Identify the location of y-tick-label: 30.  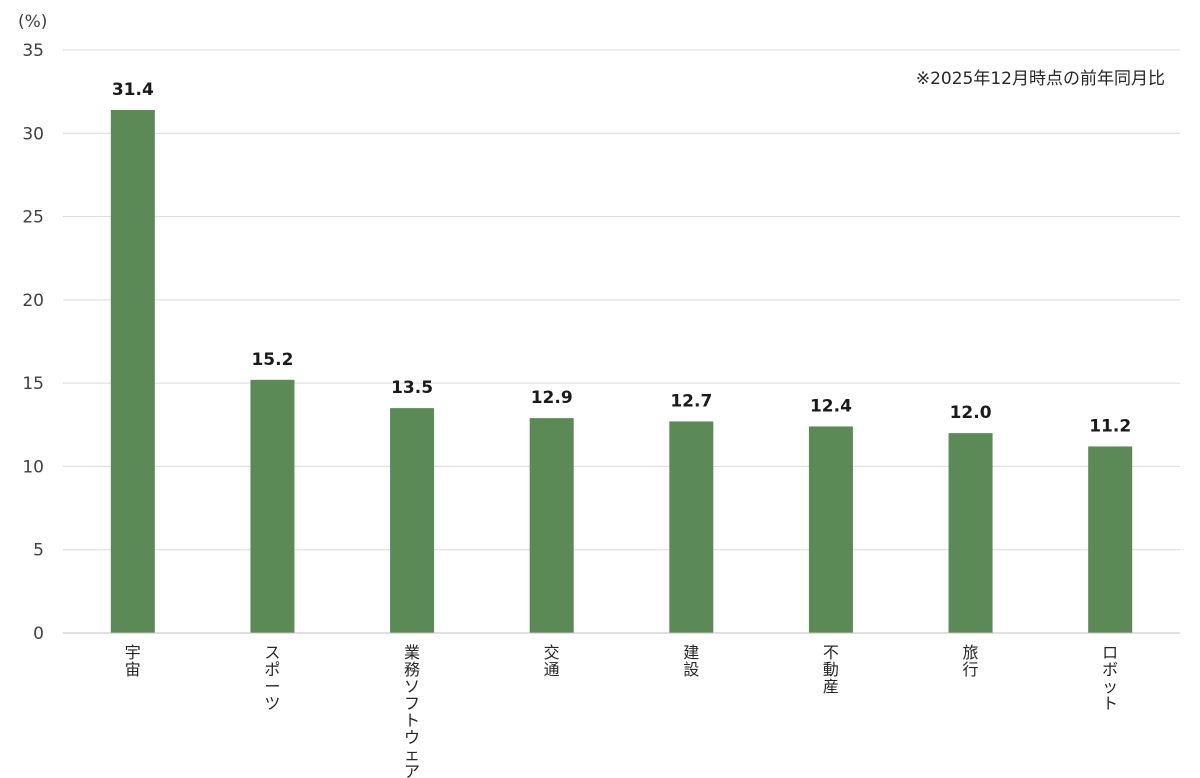
(33, 134).